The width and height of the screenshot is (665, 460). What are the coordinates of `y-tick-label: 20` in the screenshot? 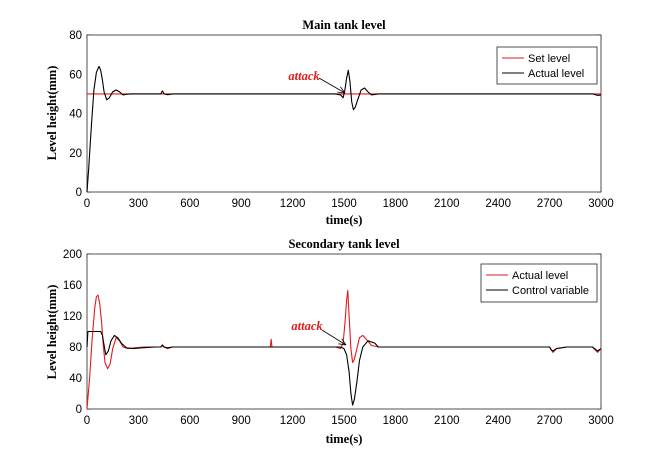 It's located at (75, 154).